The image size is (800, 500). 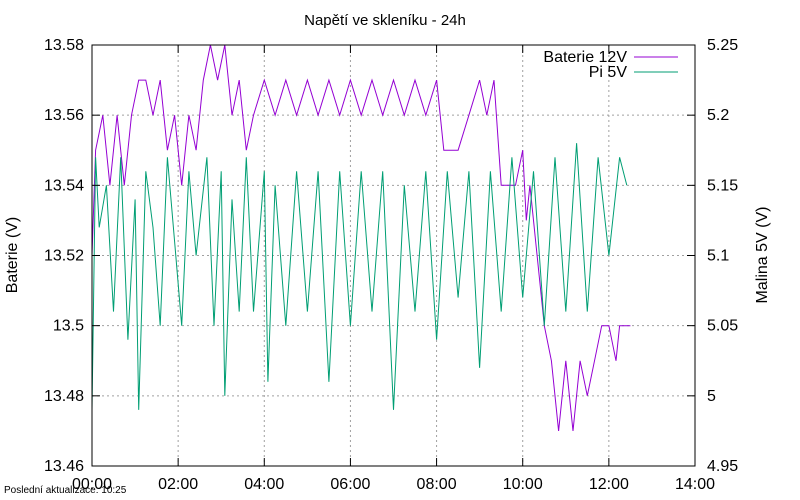 I want to click on x-tick-label: 04:00, so click(x=264, y=484).